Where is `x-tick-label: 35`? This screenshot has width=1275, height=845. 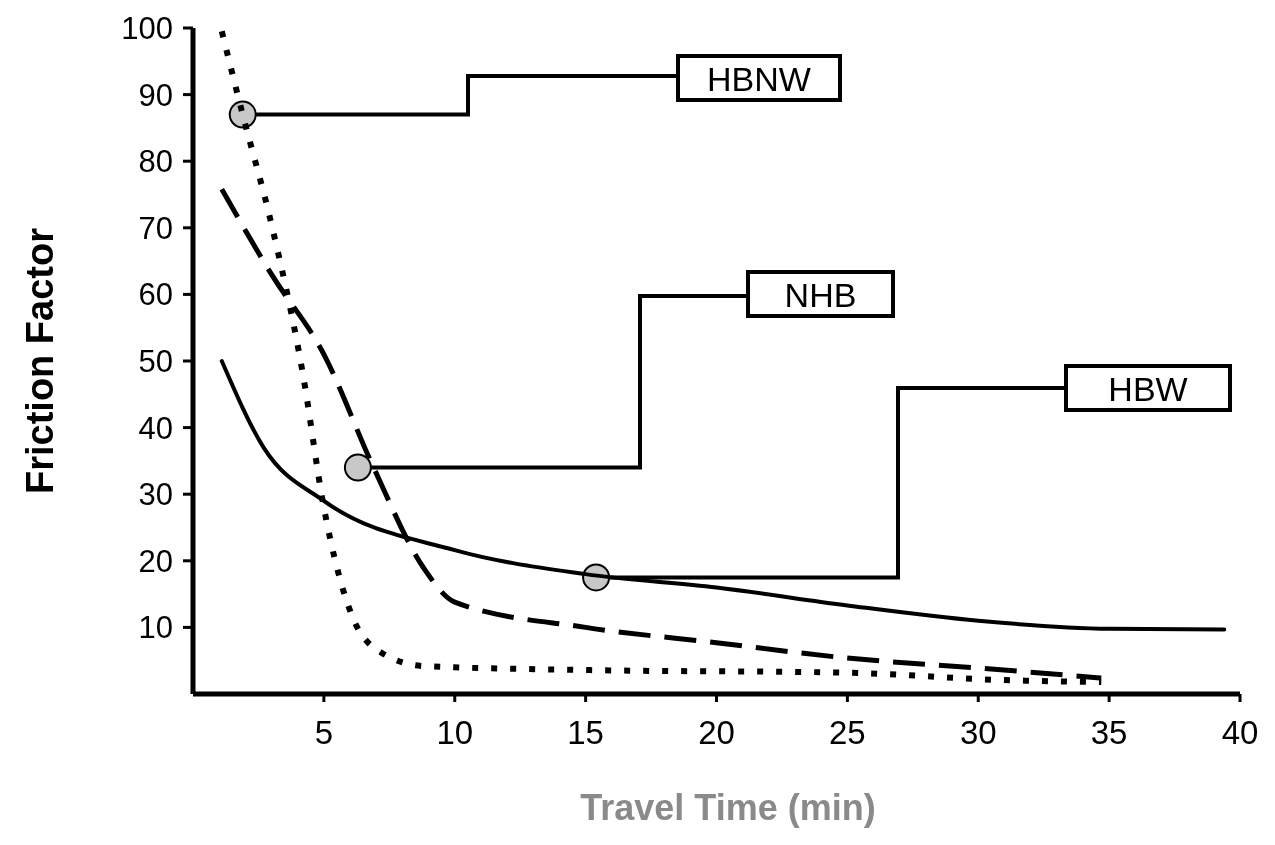
x-tick-label: 35 is located at coordinates (1109, 732).